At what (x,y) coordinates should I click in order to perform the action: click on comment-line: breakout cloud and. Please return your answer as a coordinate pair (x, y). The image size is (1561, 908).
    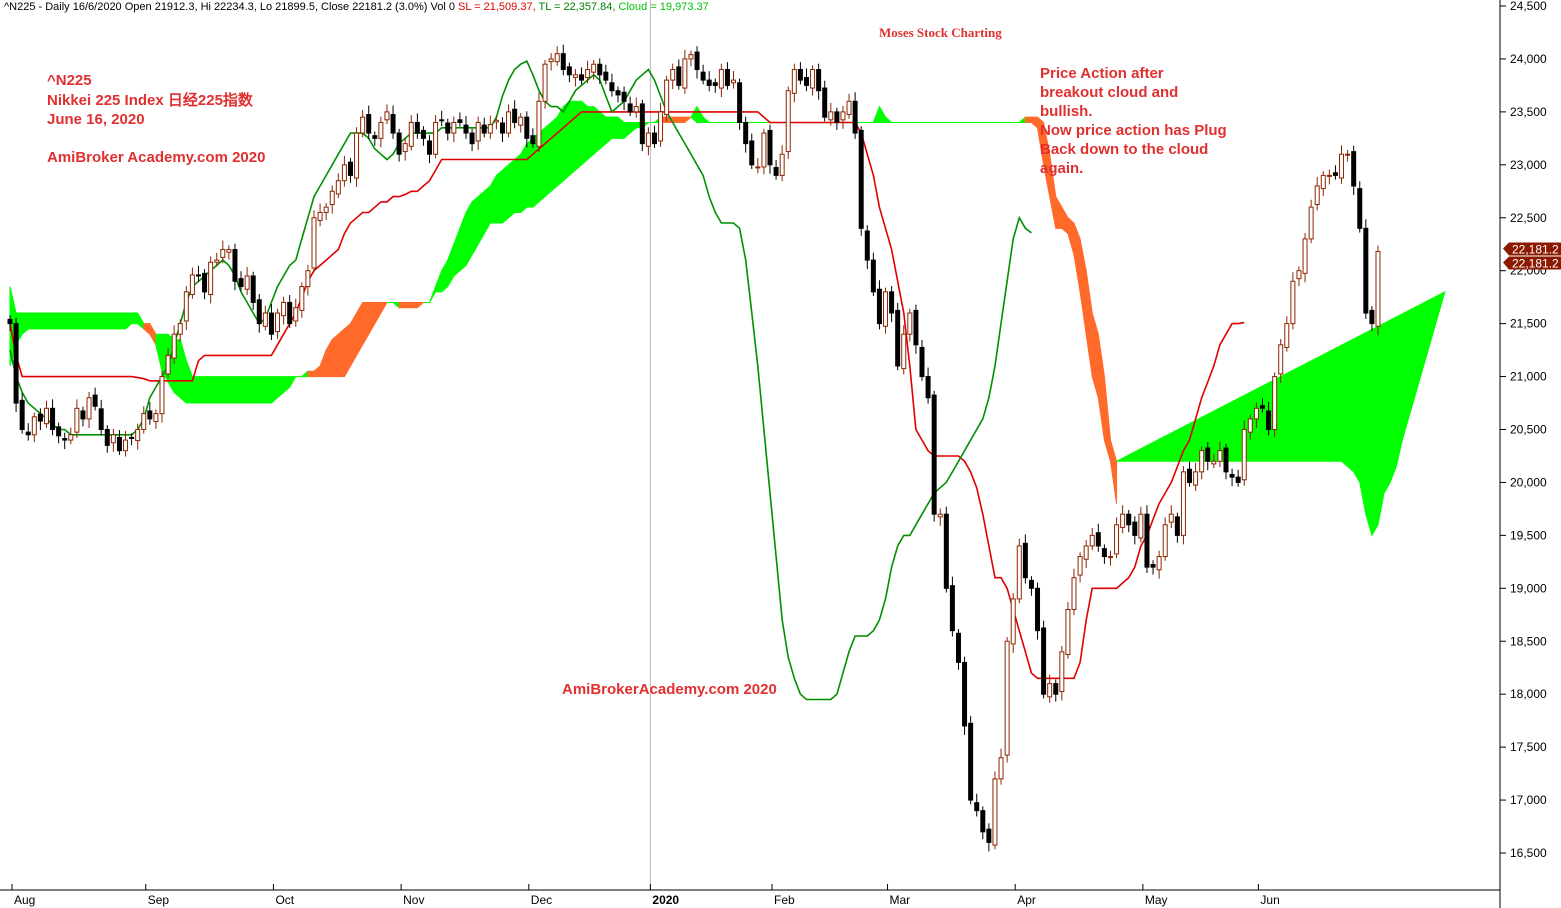
    Looking at the image, I should click on (1109, 92).